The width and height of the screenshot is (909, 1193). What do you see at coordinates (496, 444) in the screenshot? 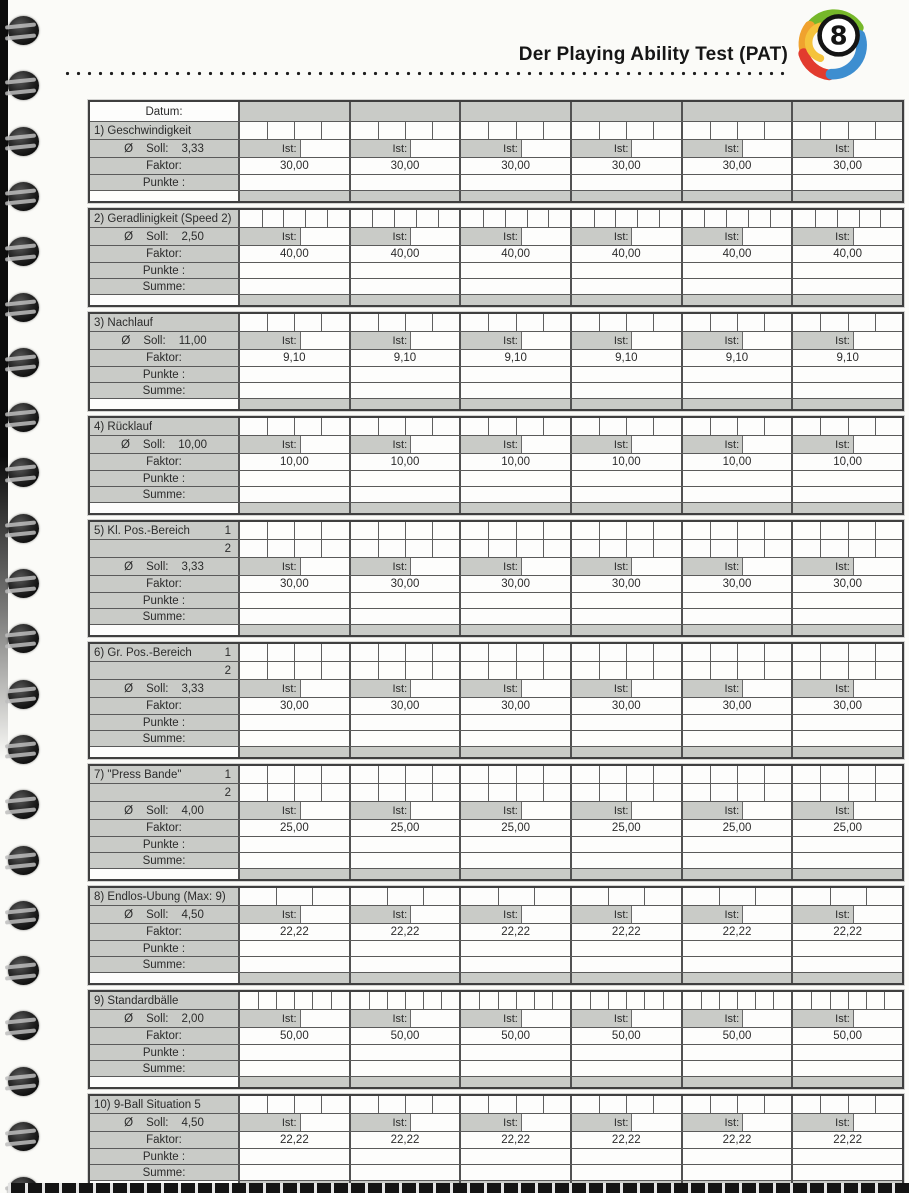
I see `soll-row: Ø Soll: 10,00 Ist: Ist: Ist: Ist: Ist: Ist:` at bounding box center [496, 444].